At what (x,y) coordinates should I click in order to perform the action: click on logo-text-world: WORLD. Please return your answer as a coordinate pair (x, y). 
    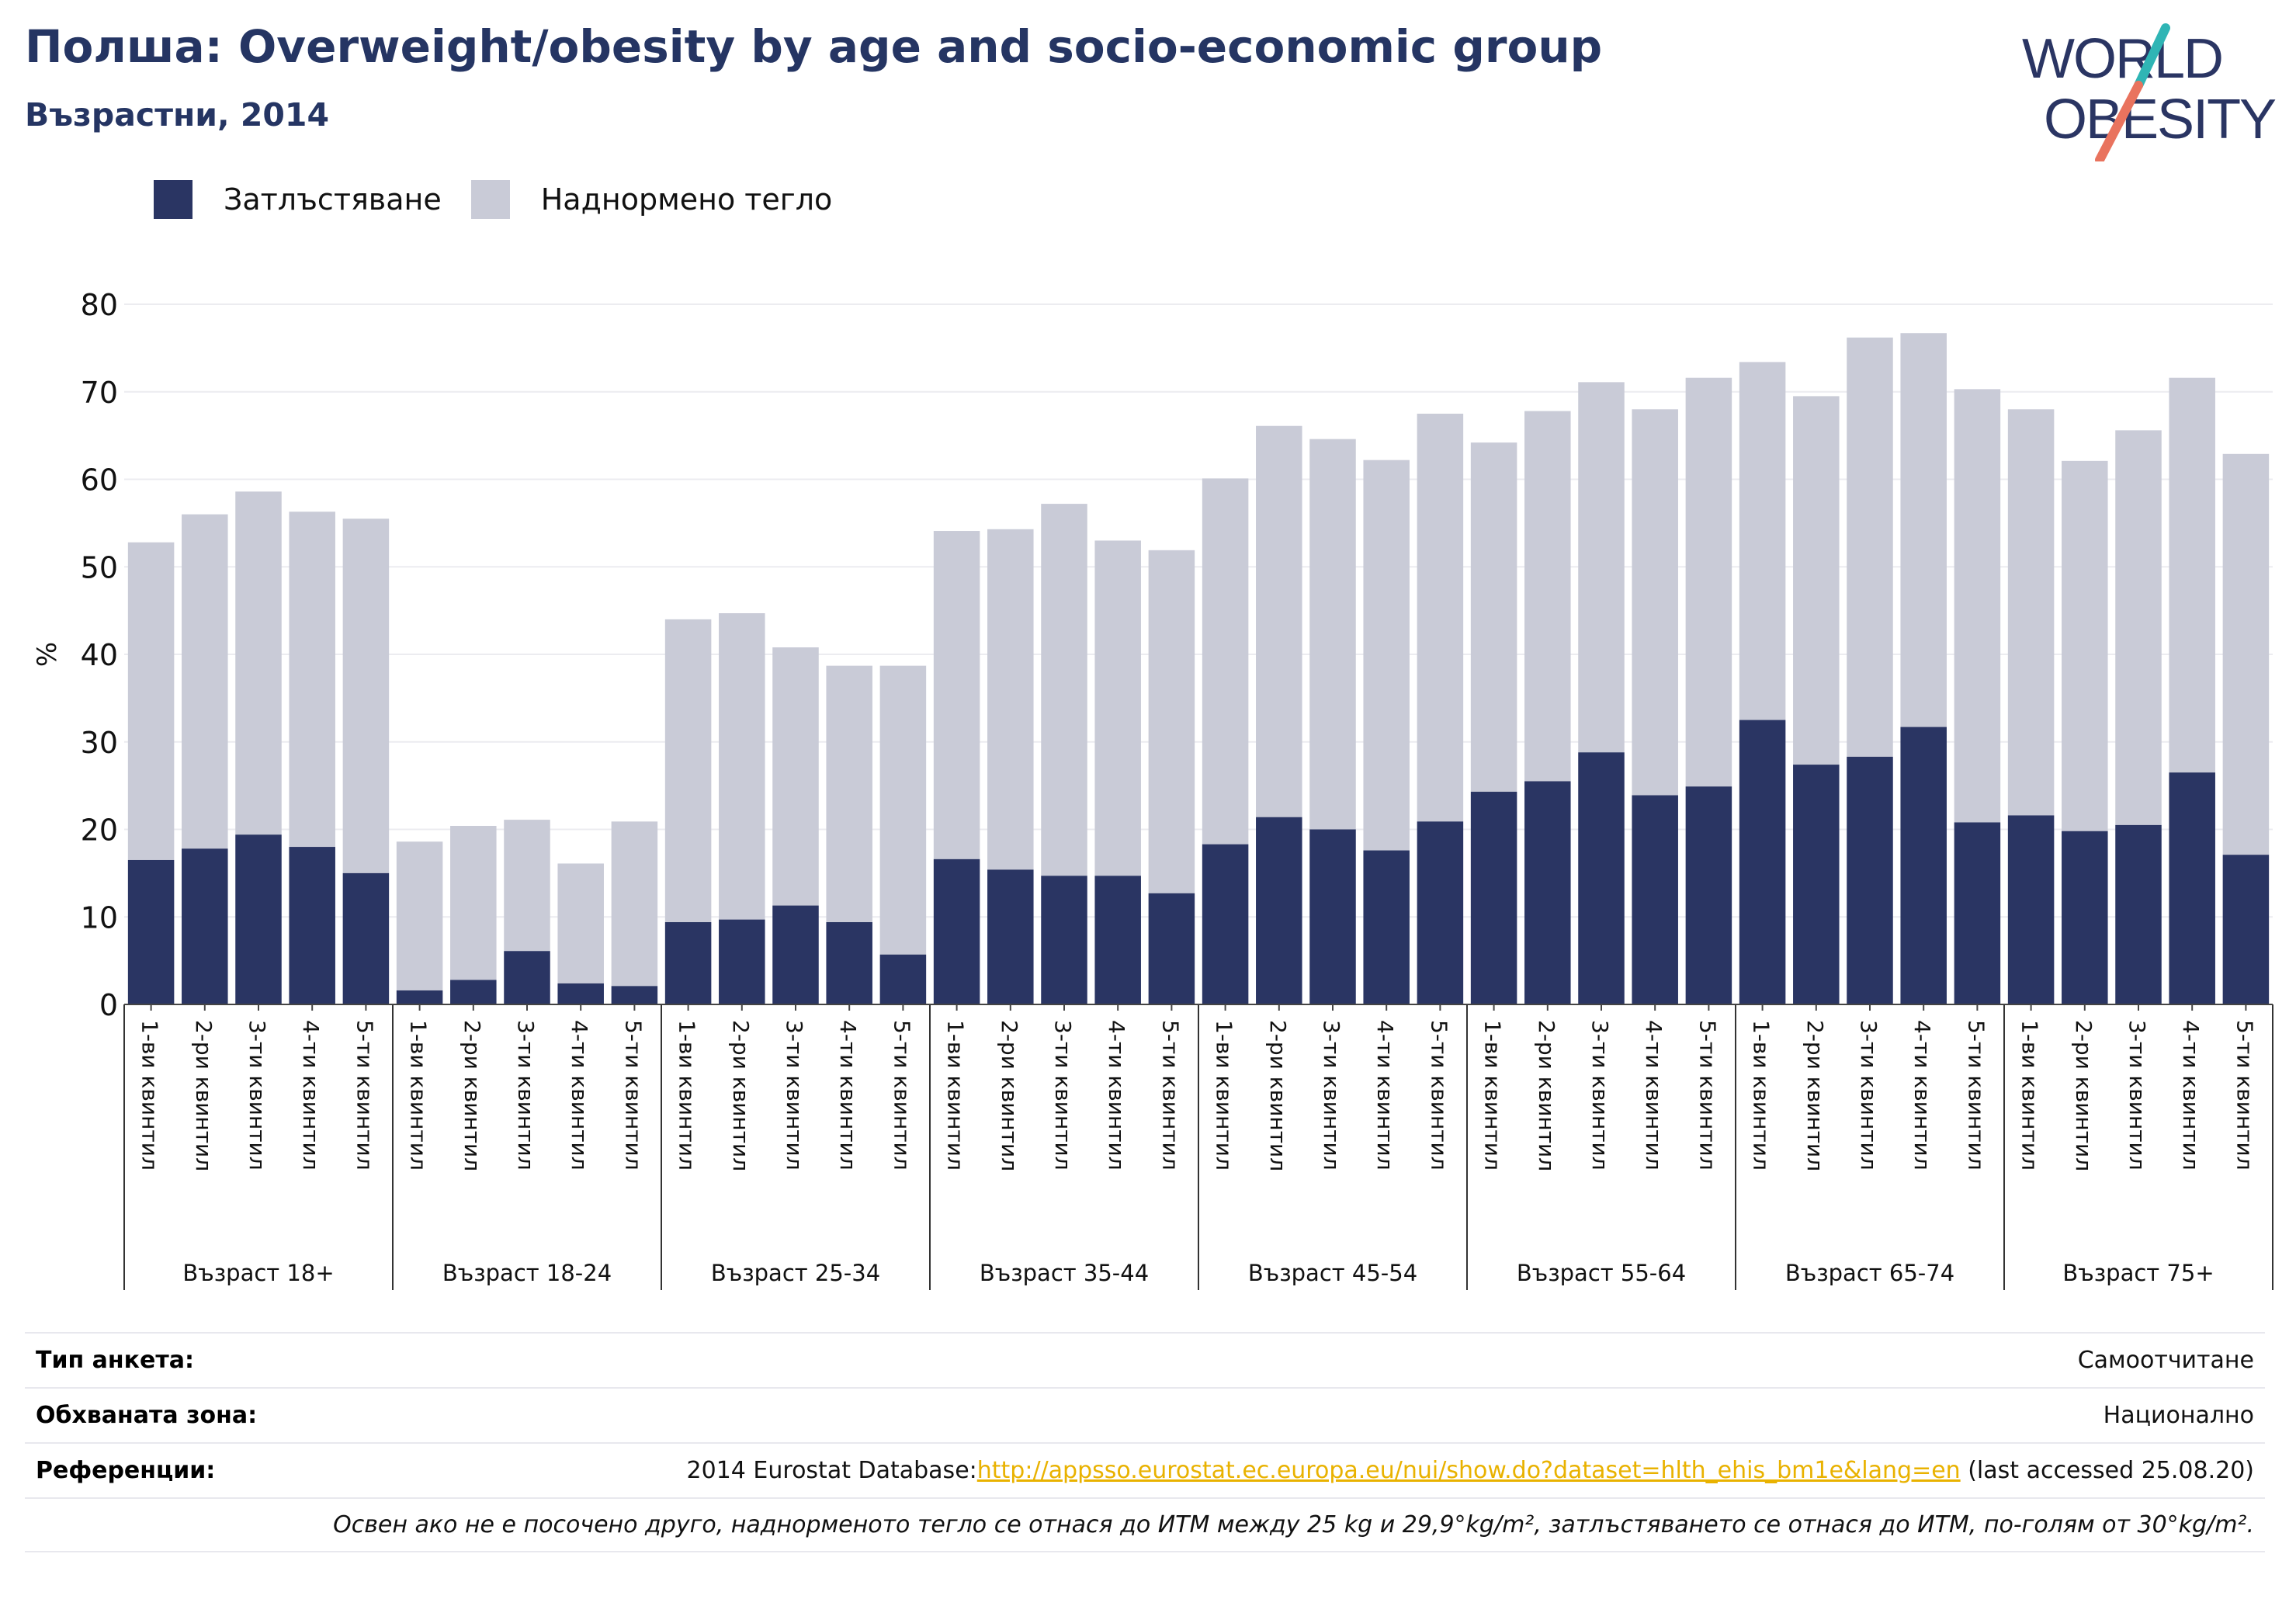
    Looking at the image, I should click on (2122, 59).